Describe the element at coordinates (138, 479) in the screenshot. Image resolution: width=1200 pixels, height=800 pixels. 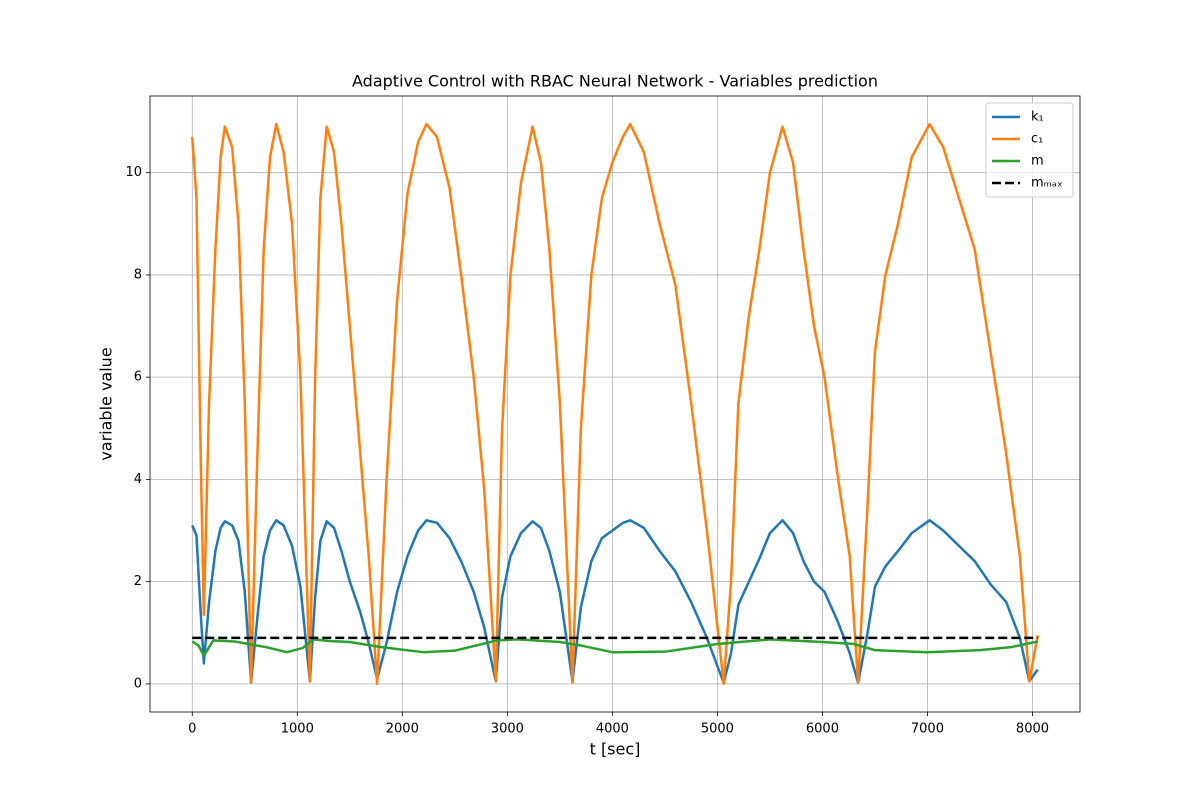
I see `y-tick-label: 4` at that location.